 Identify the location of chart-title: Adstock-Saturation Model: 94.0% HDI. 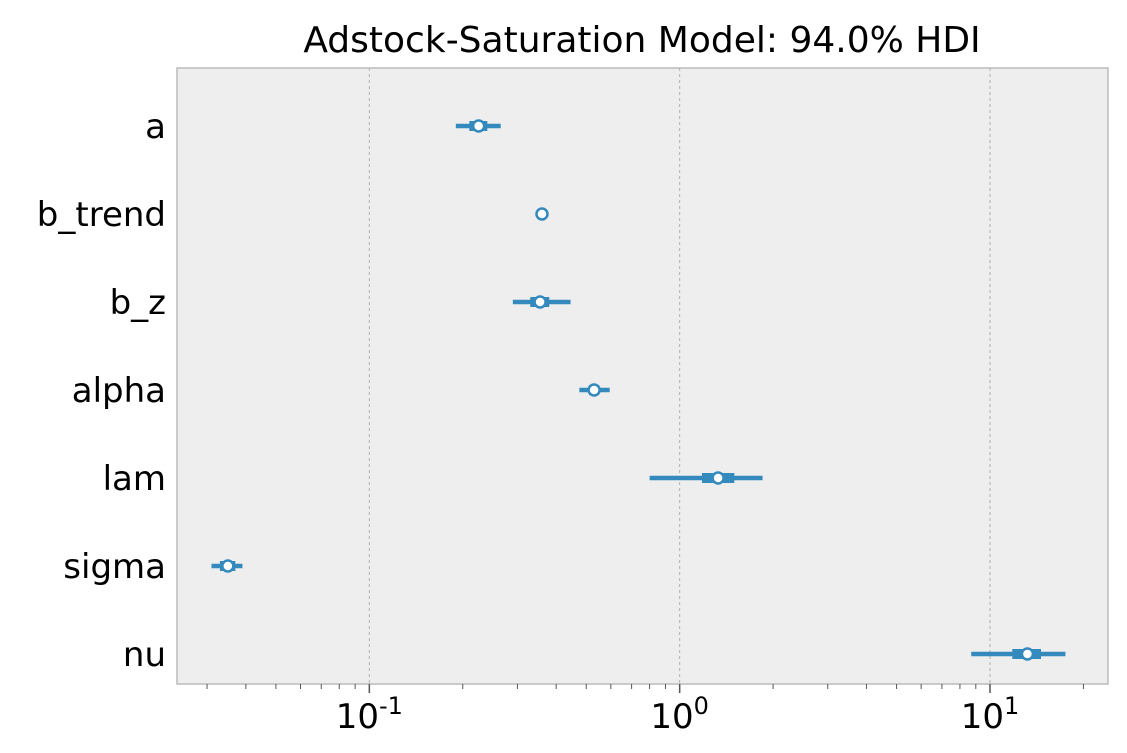
(641, 40).